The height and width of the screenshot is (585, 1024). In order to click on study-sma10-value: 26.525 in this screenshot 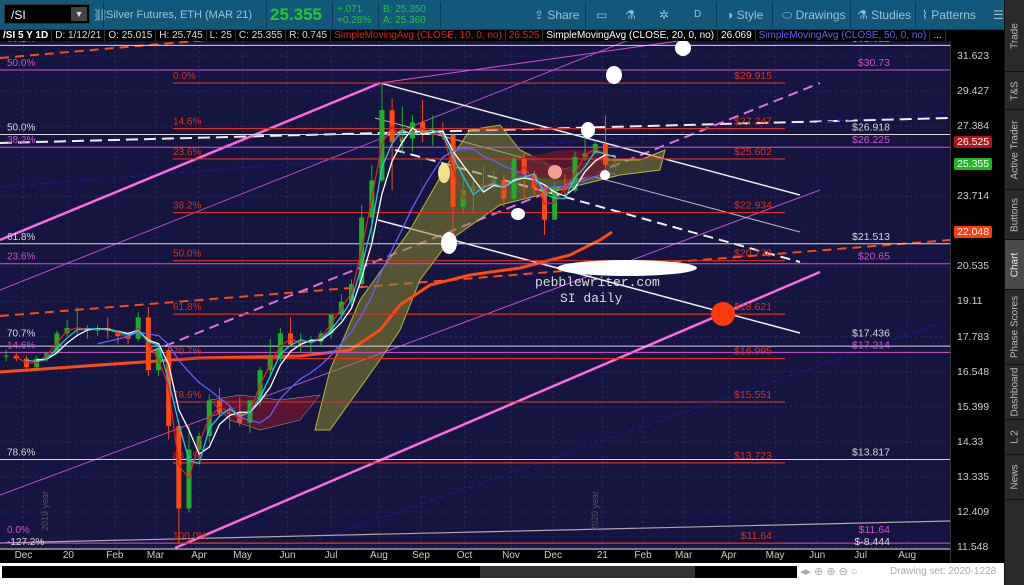, I will do `click(524, 35)`.